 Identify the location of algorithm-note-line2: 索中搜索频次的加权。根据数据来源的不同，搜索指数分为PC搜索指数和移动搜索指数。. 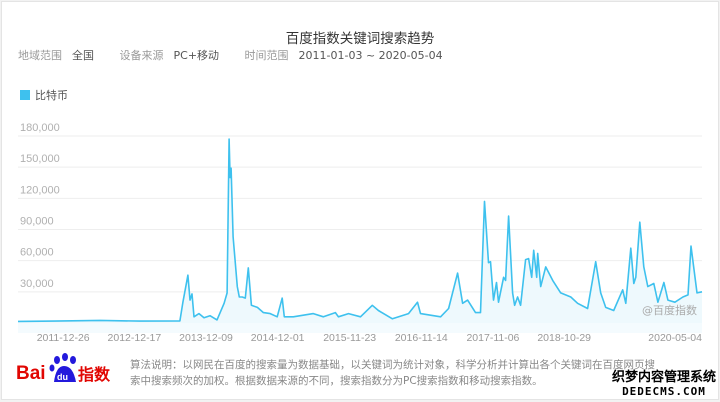
(336, 381).